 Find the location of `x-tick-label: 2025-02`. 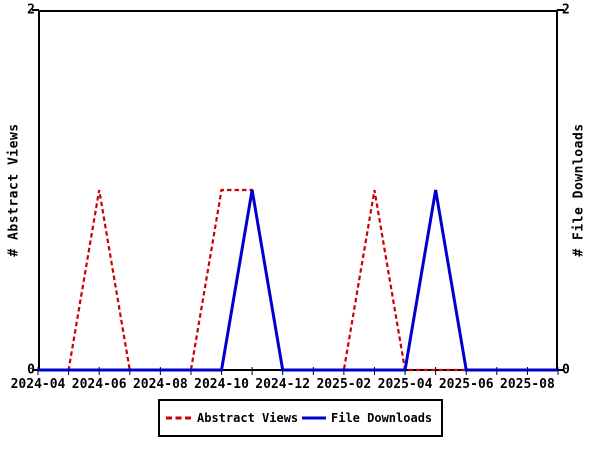

x-tick-label: 2025-02 is located at coordinates (343, 384).